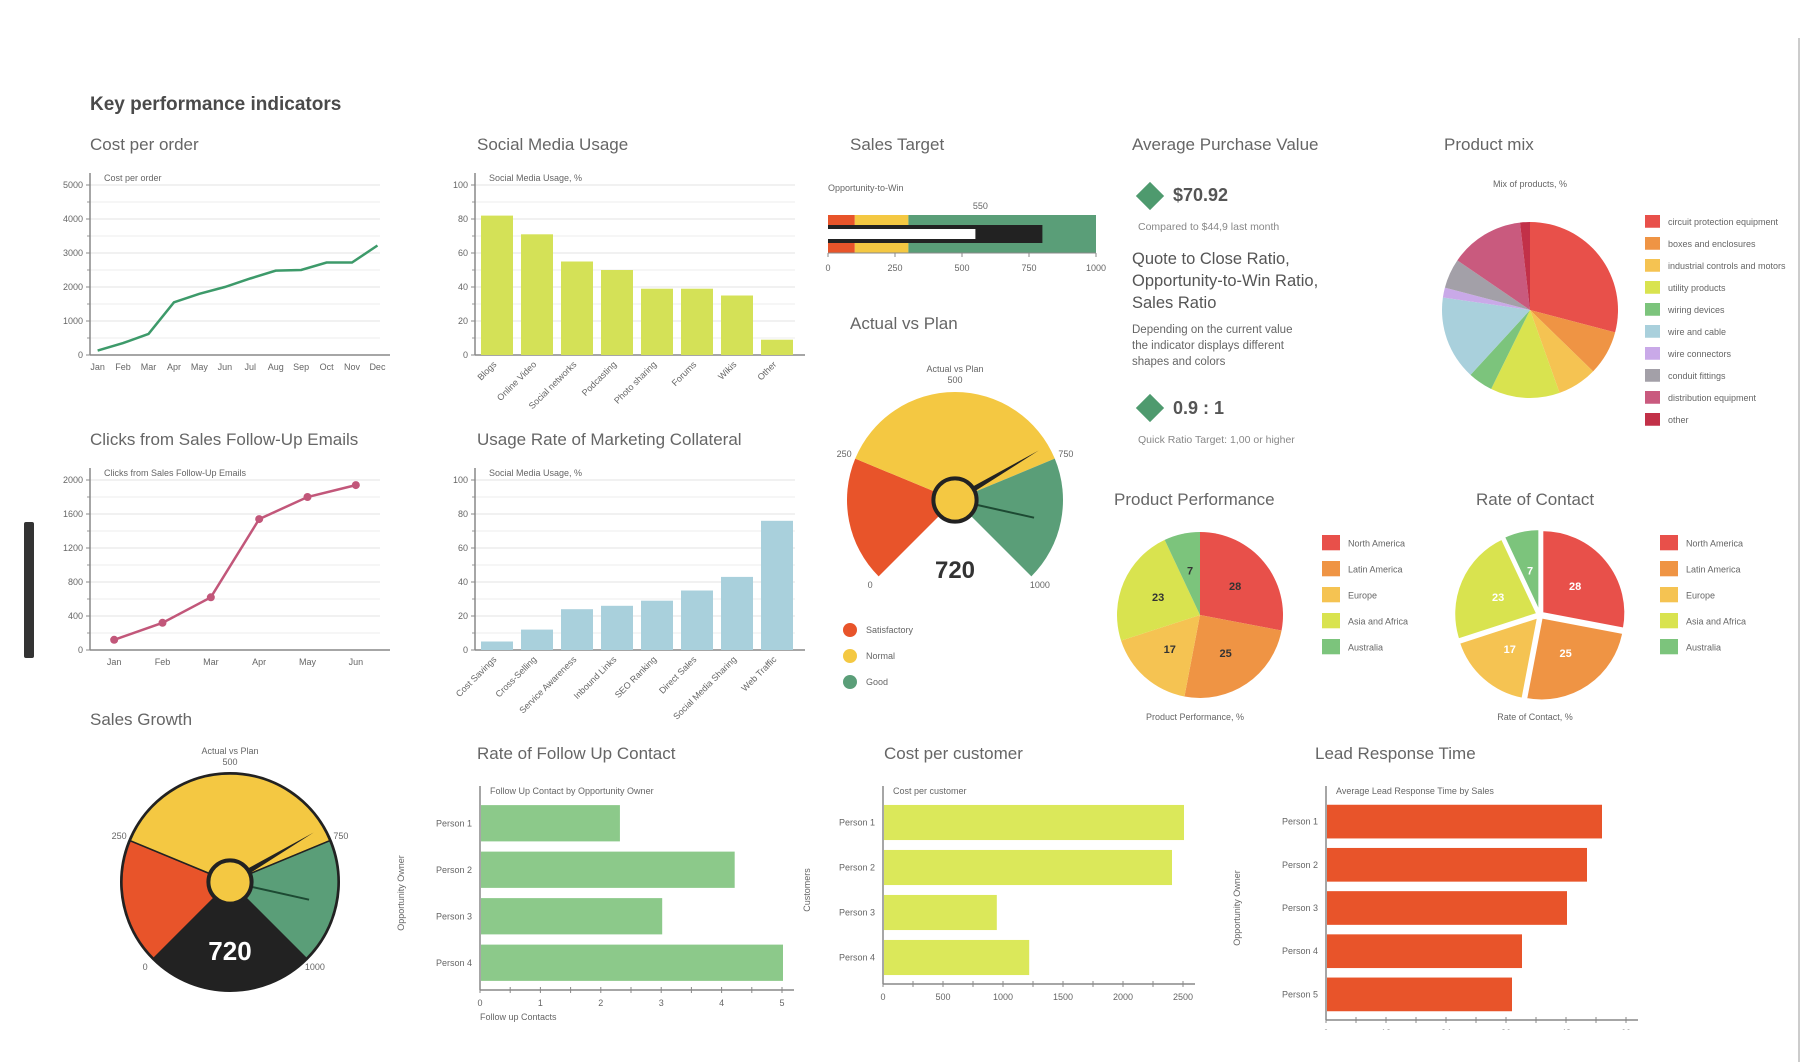  Describe the element at coordinates (340, 836) in the screenshot. I see `gauge-tick-label: 750` at that location.